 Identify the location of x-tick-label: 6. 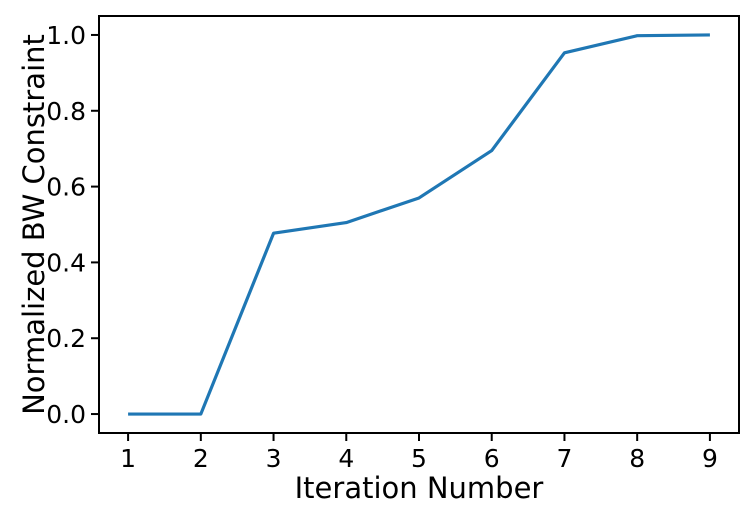
(492, 458).